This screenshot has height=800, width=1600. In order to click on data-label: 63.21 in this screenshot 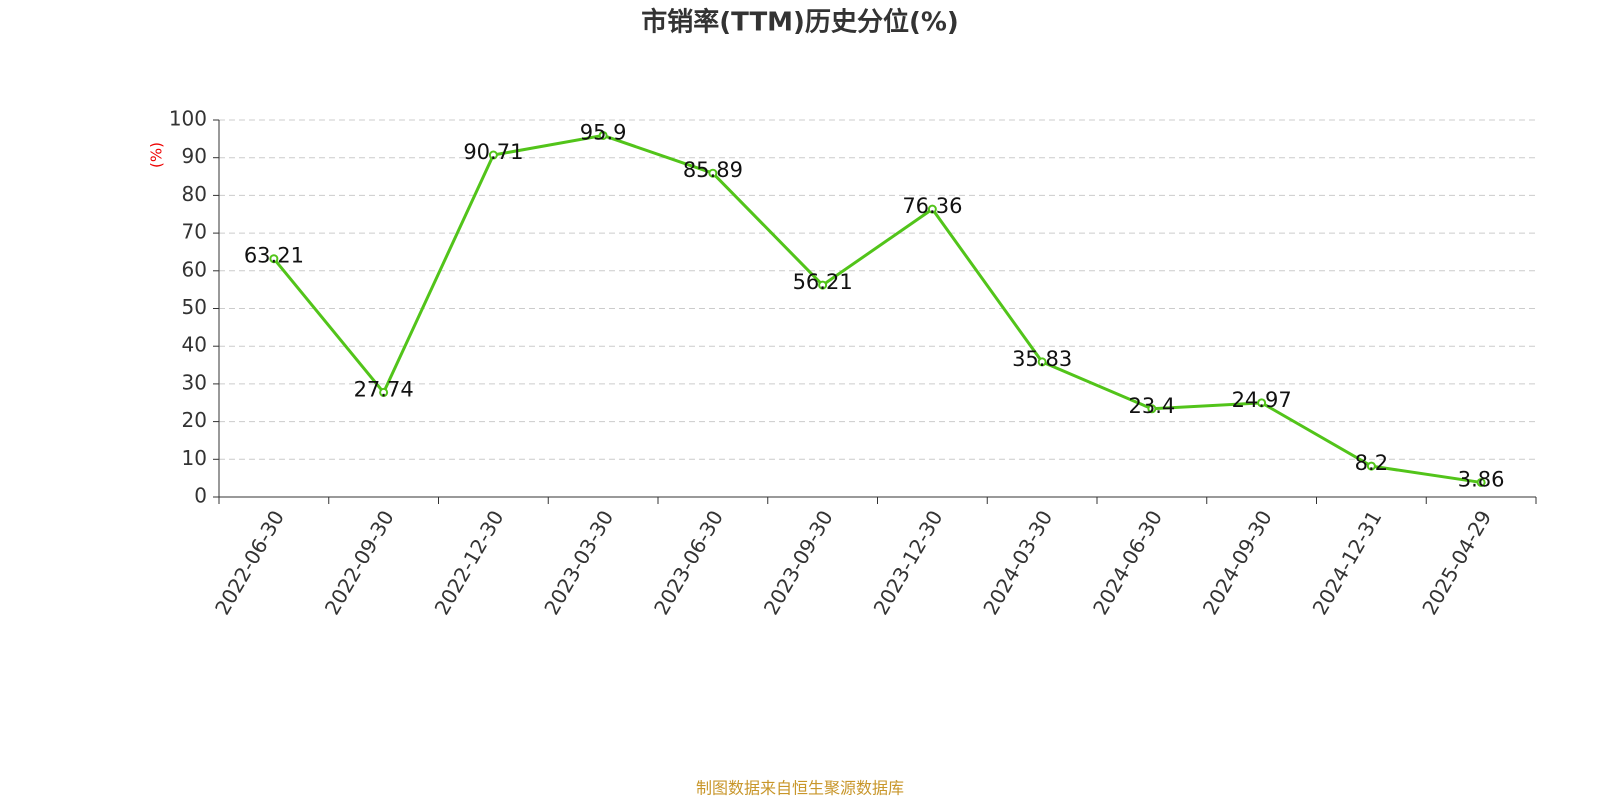, I will do `click(274, 256)`.